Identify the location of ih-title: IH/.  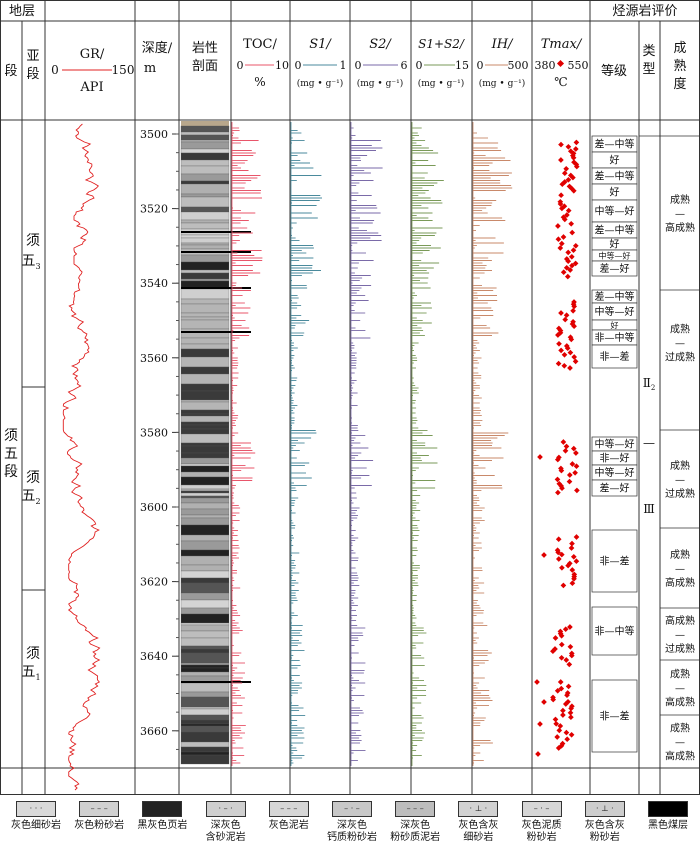
(502, 44).